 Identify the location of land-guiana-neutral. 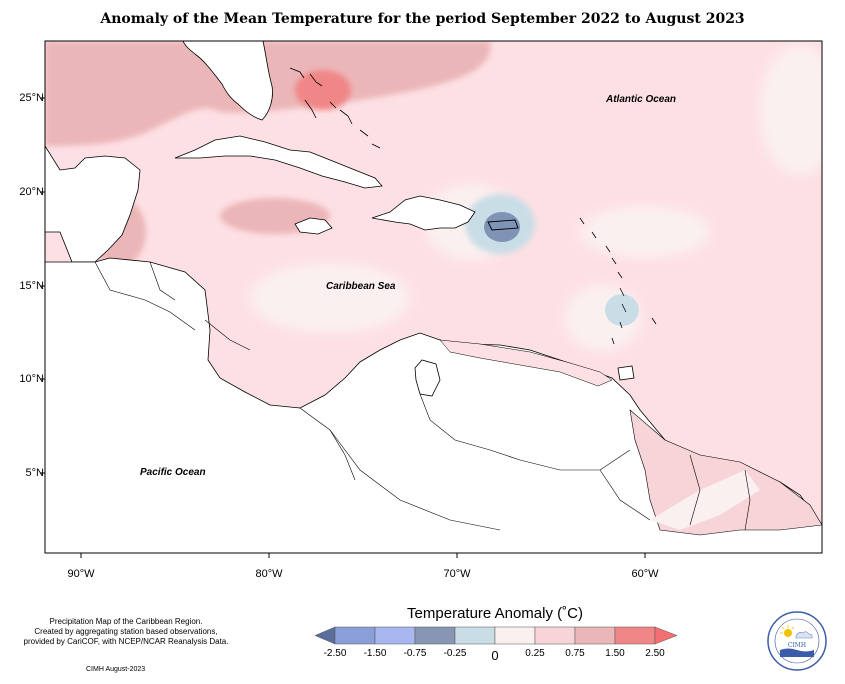
(705, 500).